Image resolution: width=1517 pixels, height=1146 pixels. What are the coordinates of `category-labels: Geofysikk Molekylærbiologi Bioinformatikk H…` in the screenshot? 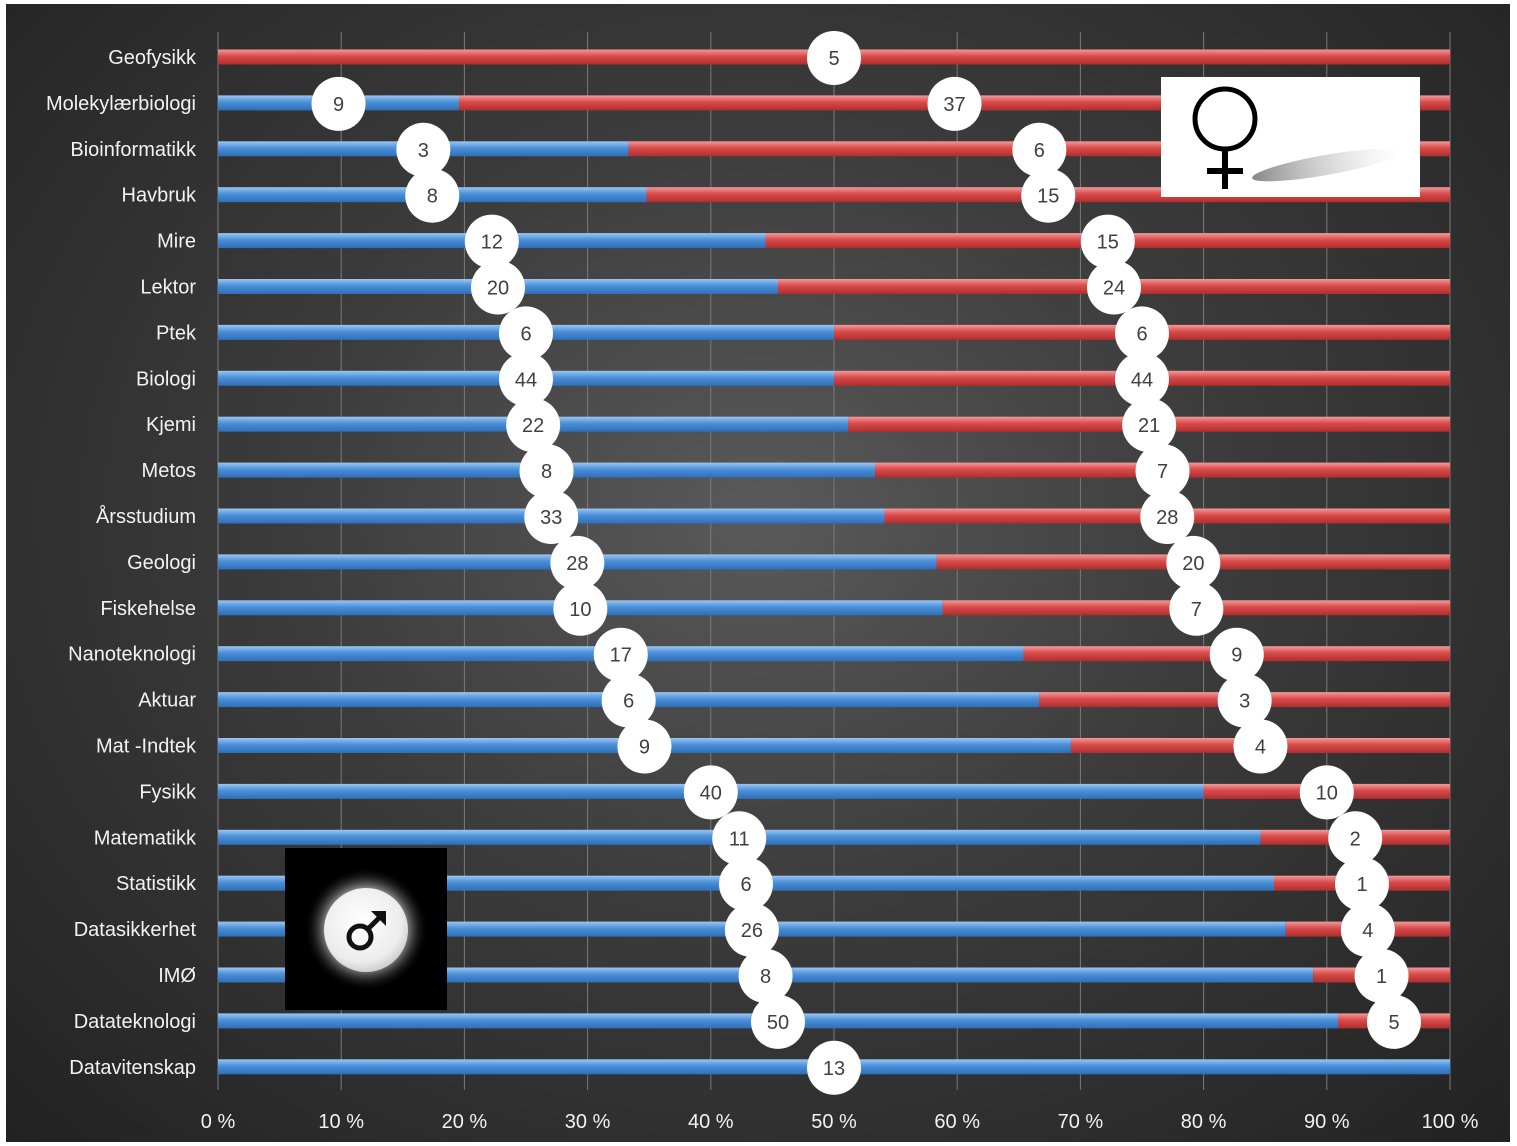 It's located at (121, 563).